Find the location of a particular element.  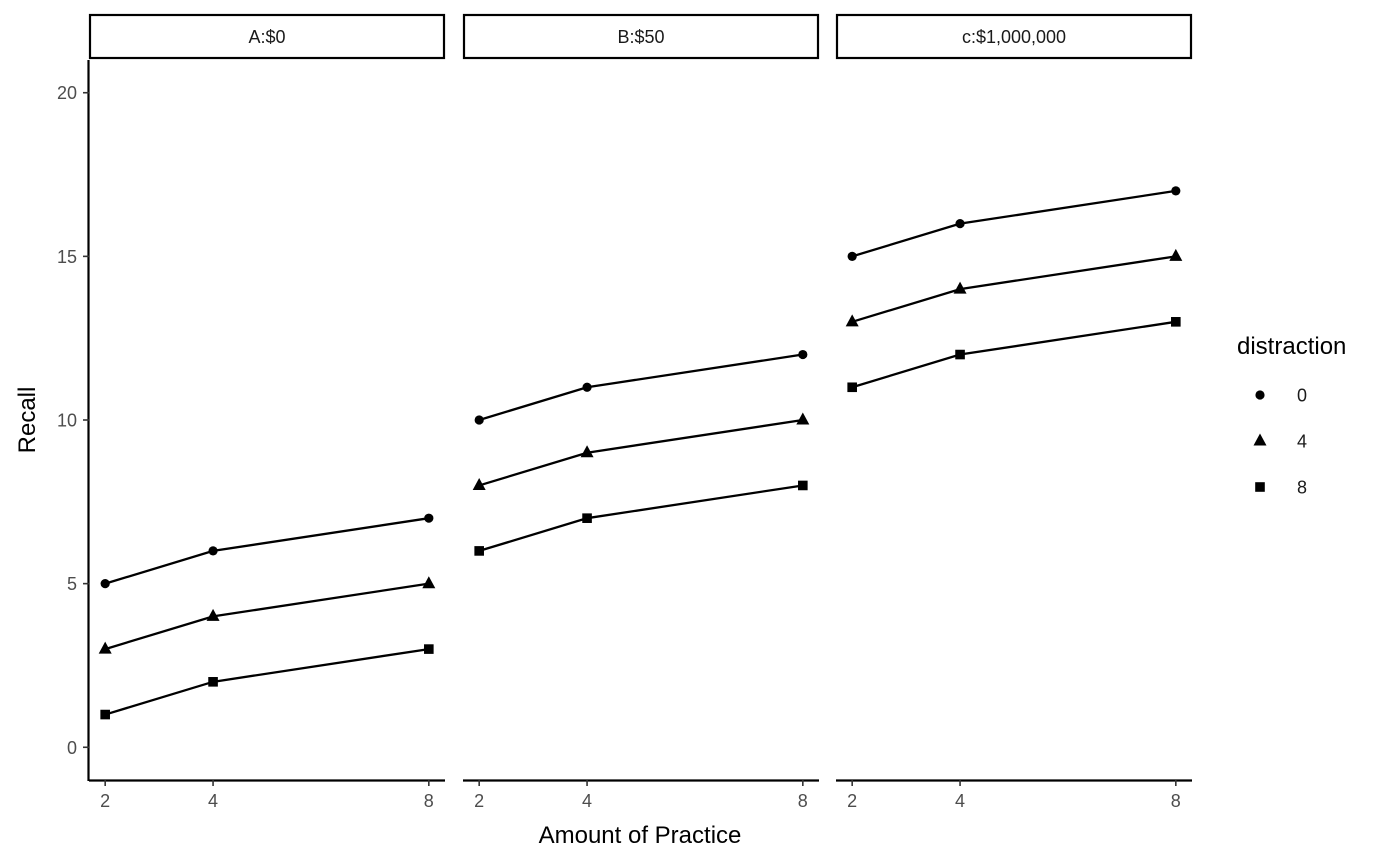

facet-strip-label: c:$1,000,000 is located at coordinates (1014, 37).